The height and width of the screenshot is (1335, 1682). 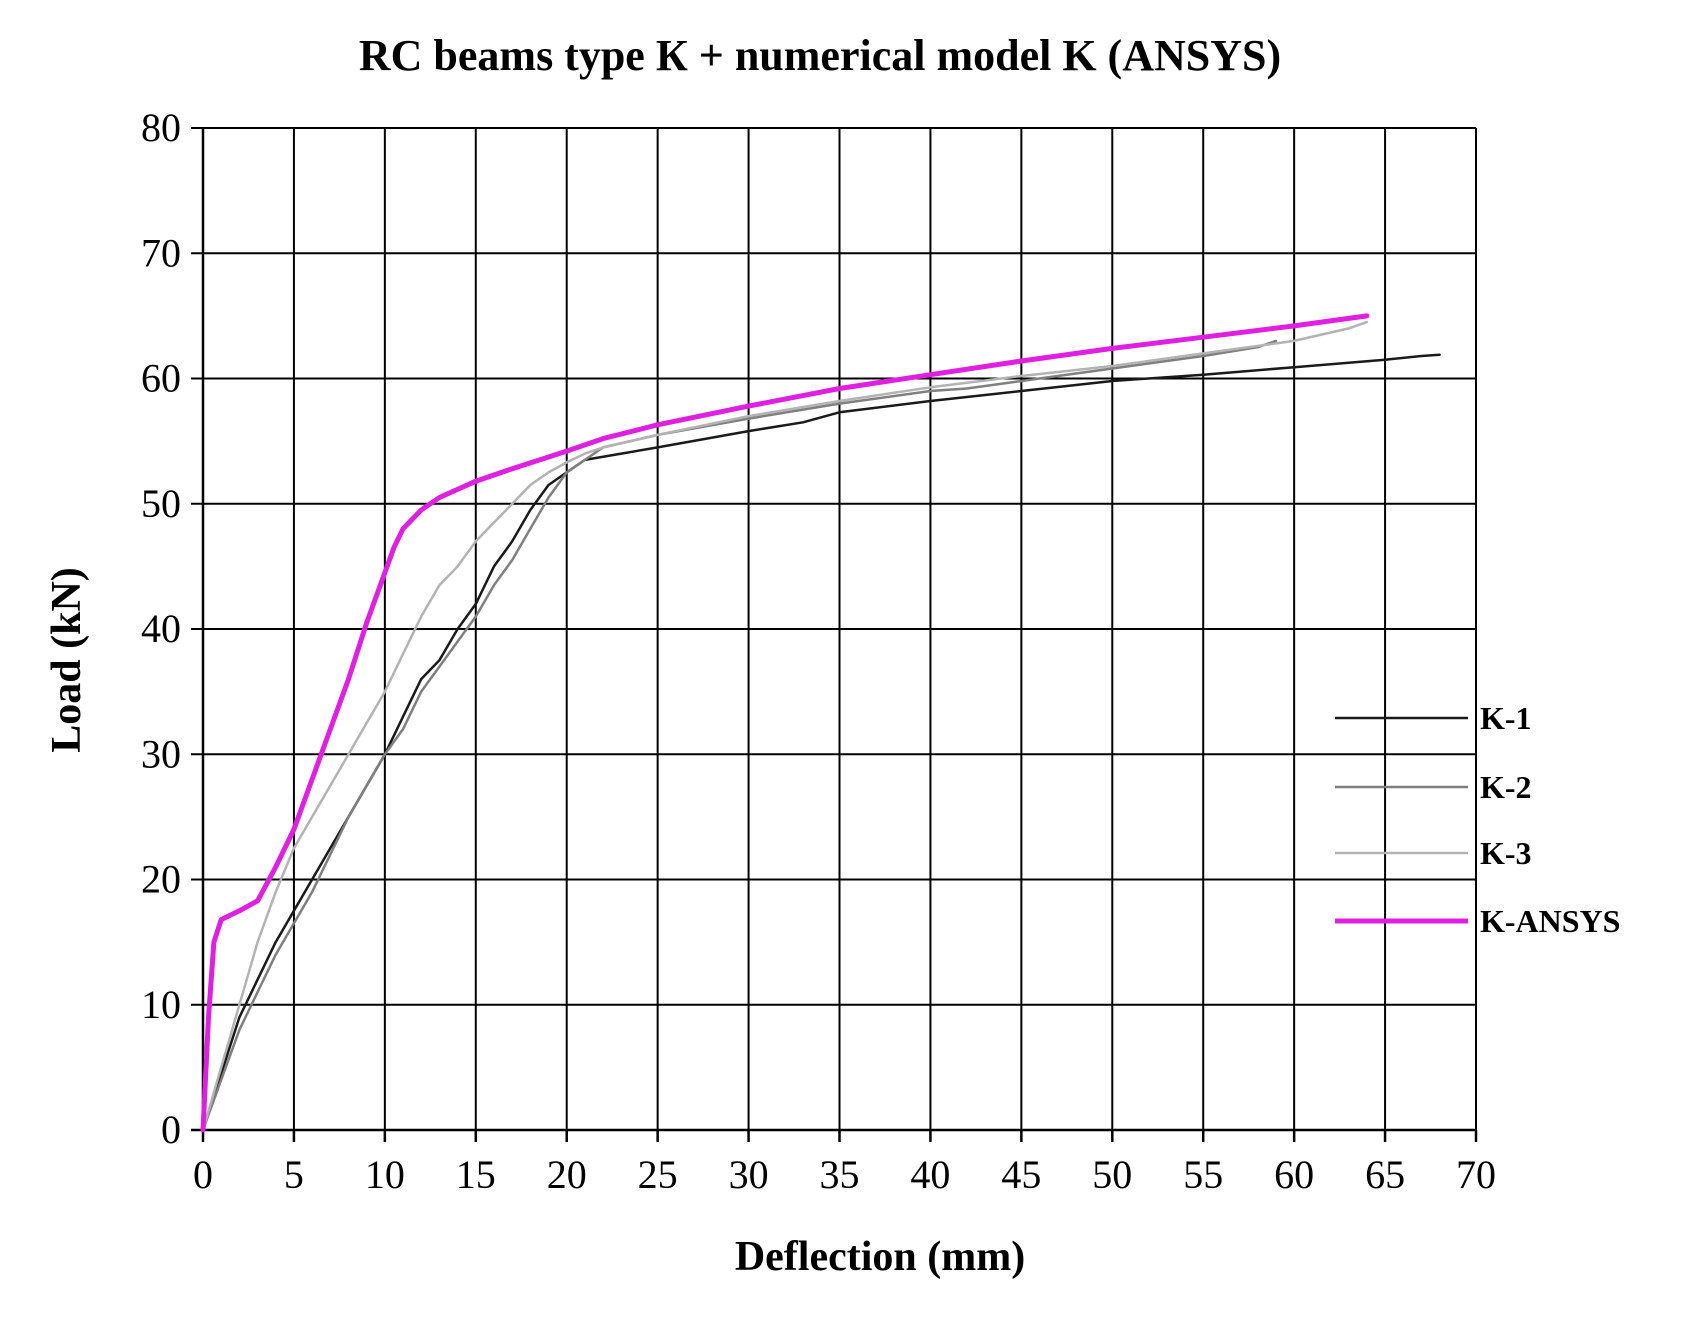 What do you see at coordinates (161, 127) in the screenshot?
I see `y-tick-label: 80` at bounding box center [161, 127].